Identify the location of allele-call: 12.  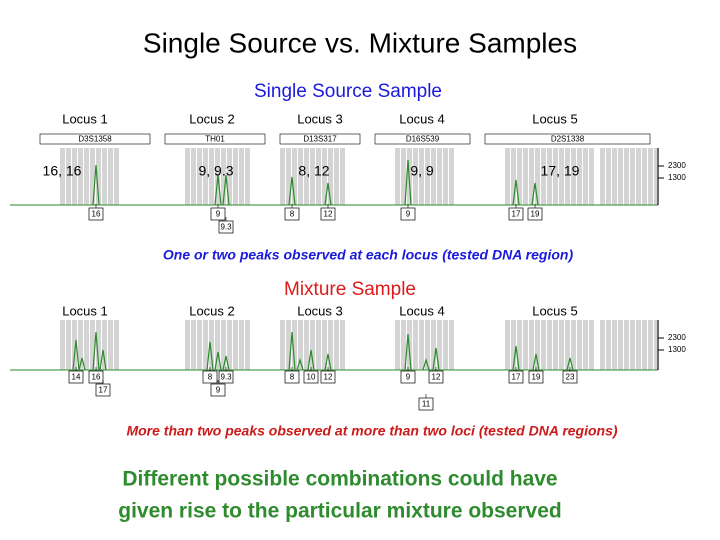
(328, 214).